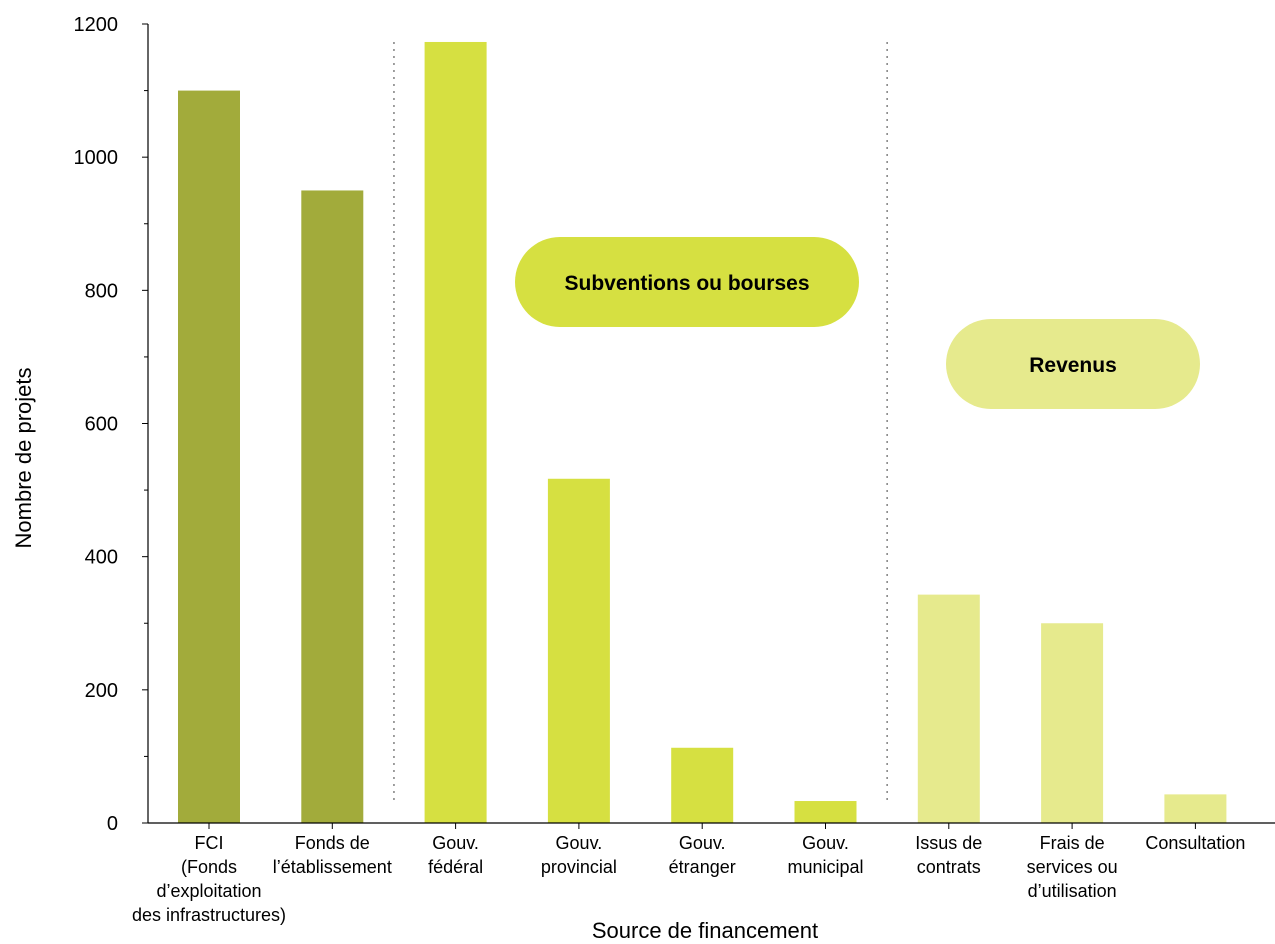 This screenshot has width=1275, height=944. Describe the element at coordinates (209, 867) in the screenshot. I see `x-tick-label-line: (Fonds` at that location.